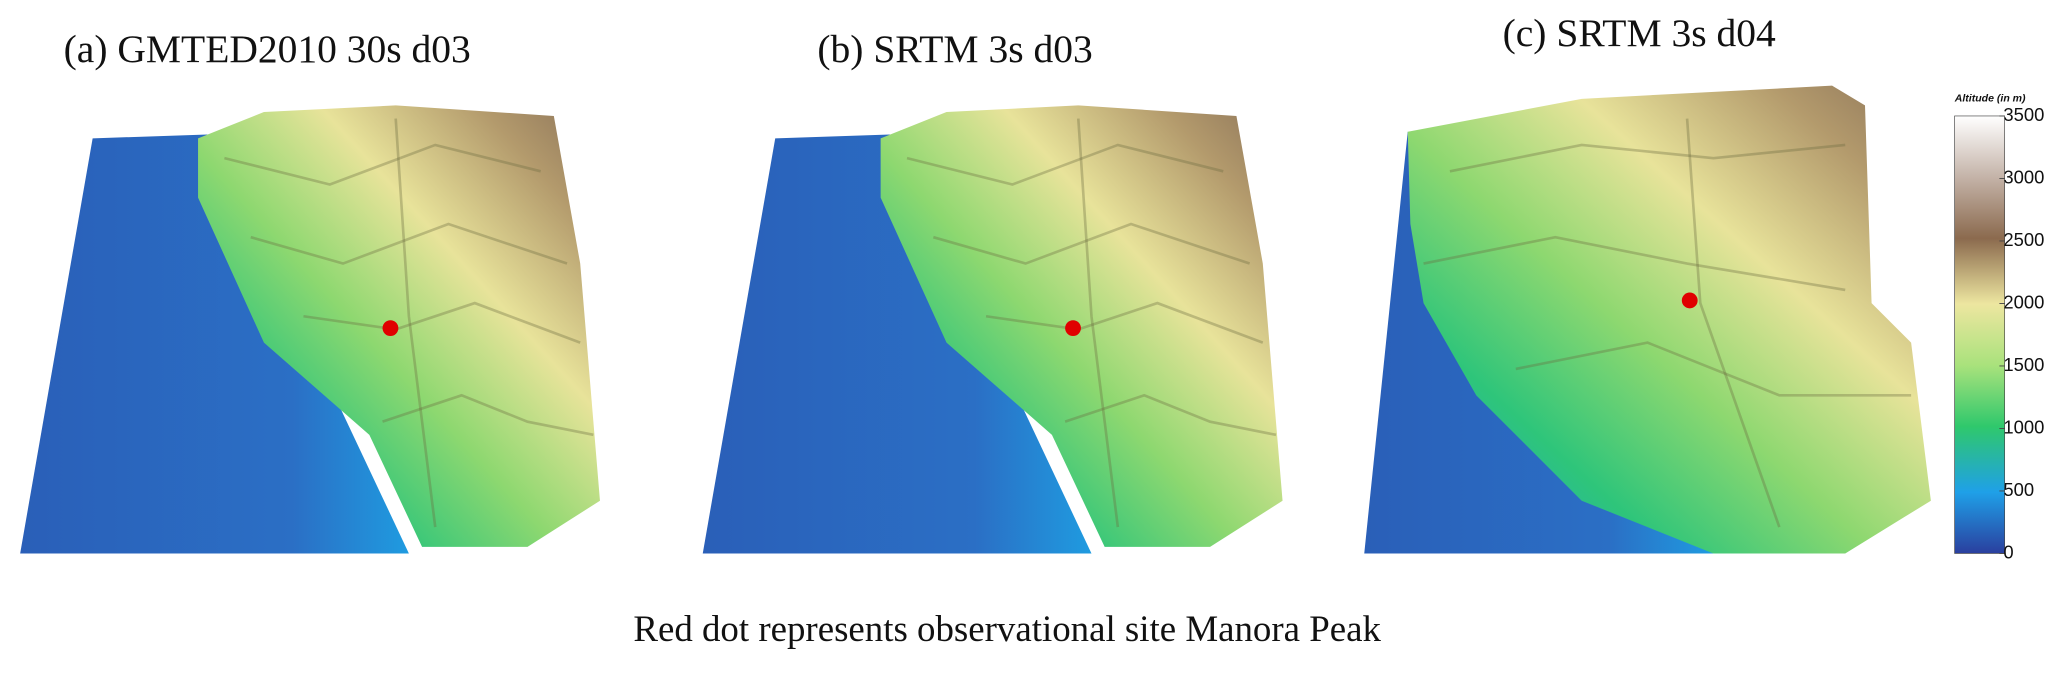  I want to click on colorbar-ticks: 0 500 1000 1500 2000 2500 3000 3500, so click(2021, 333).